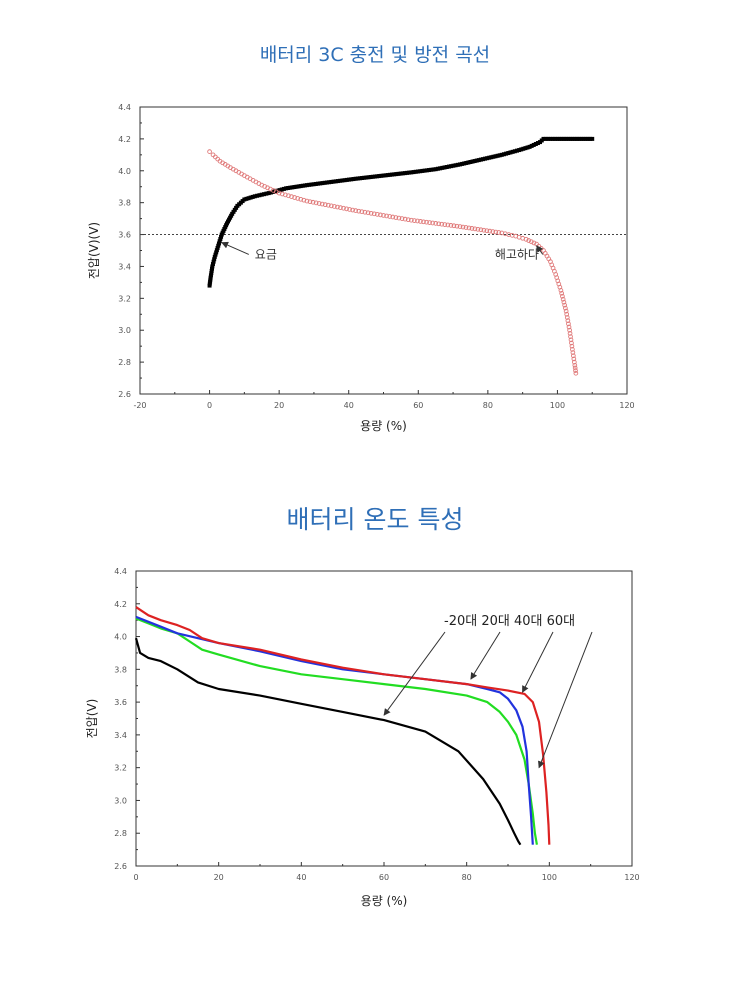 This screenshot has width=750, height=988. What do you see at coordinates (124, 203) in the screenshot?
I see `y-tick-label: 3.8` at bounding box center [124, 203].